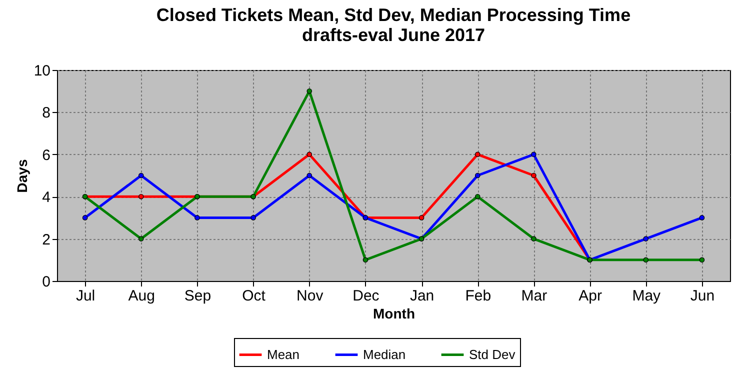  Describe the element at coordinates (422, 296) in the screenshot. I see `x-tick-label: Jan` at that location.